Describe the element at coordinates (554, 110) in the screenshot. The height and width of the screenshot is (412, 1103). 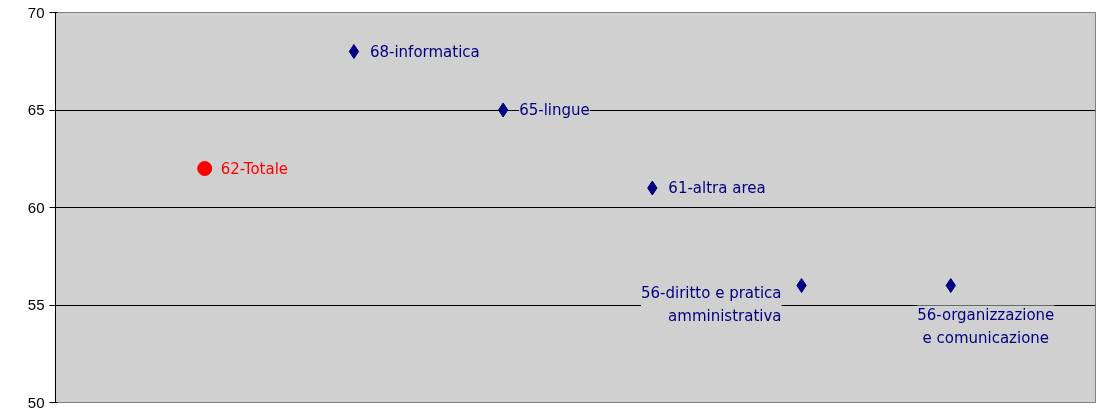
I see `data-label: 65-lingue` at that location.